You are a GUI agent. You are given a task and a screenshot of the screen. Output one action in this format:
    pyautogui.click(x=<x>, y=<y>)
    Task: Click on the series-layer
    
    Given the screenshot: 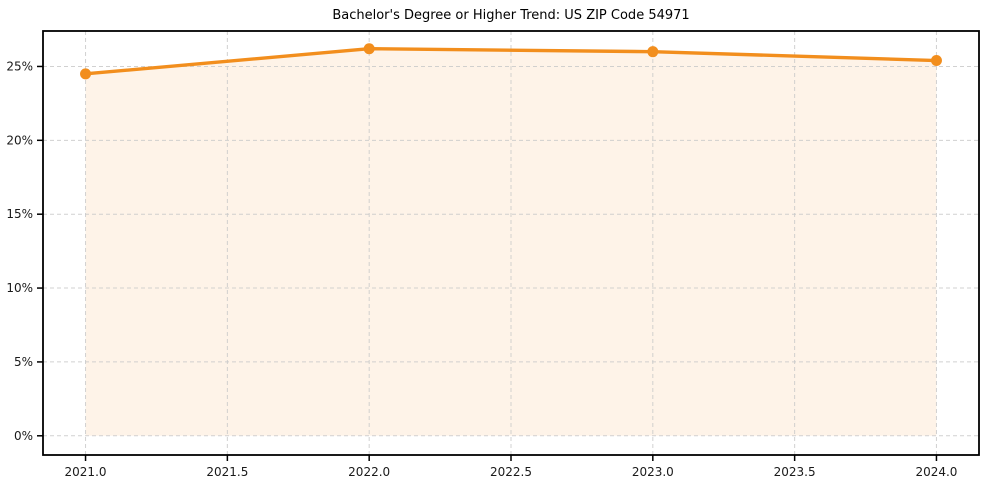 What is the action you would take?
    pyautogui.click(x=511, y=61)
    